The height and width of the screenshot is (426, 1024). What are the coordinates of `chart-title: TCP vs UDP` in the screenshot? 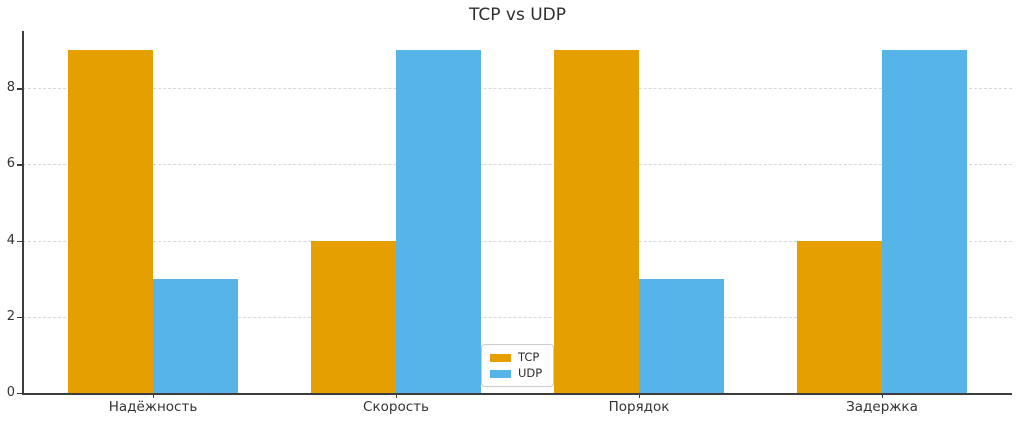 It's located at (517, 15).